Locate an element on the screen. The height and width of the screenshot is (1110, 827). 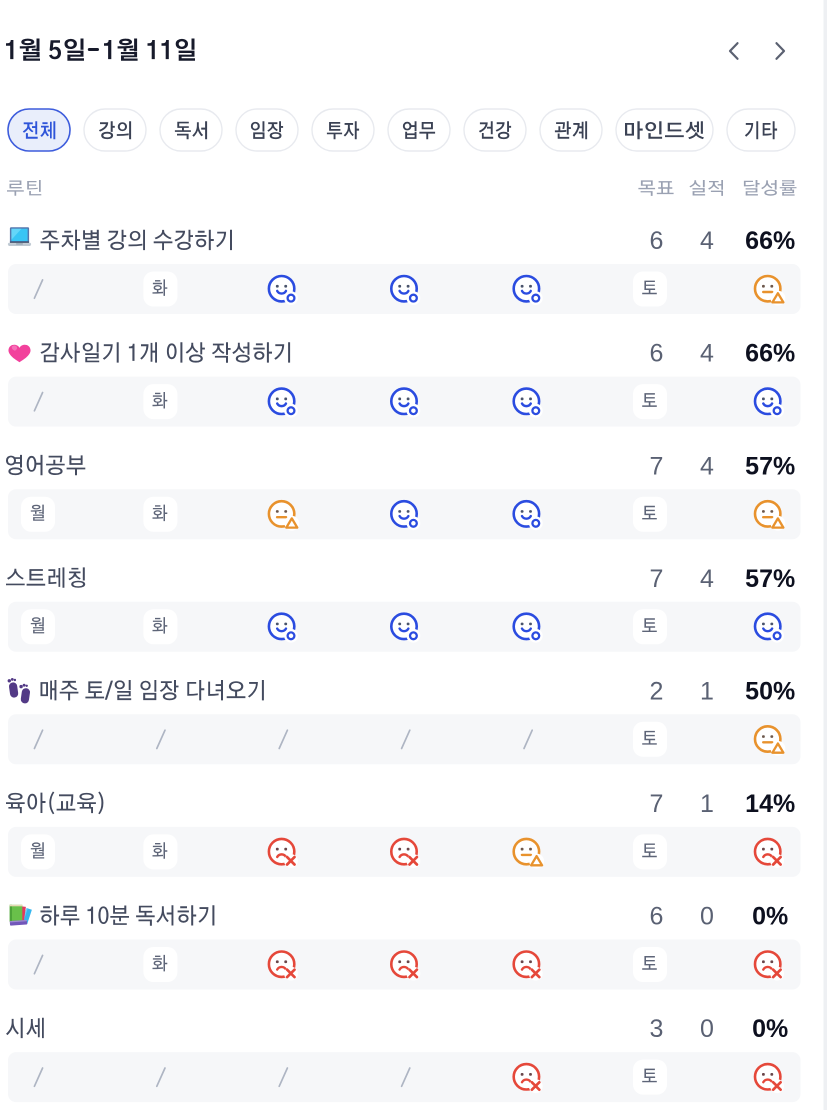
svg-text: 14% is located at coordinates (770, 804).